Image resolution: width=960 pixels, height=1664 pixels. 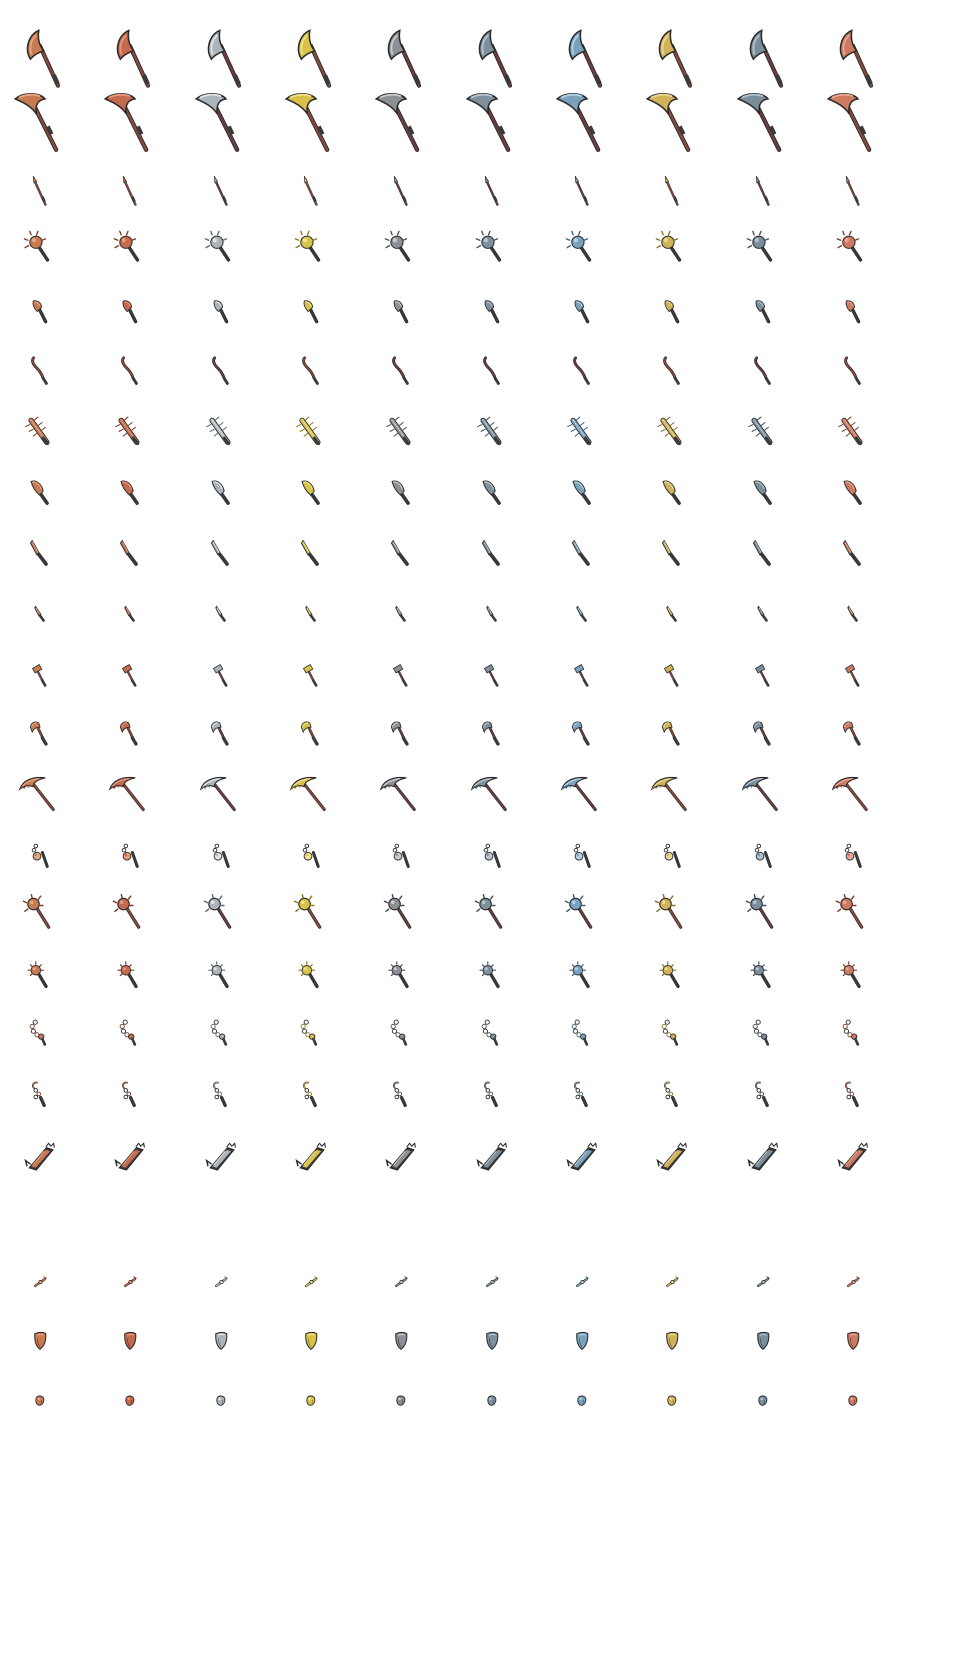 What do you see at coordinates (40, 1282) in the screenshot?
I see `bone-charm-copper-sprite` at bounding box center [40, 1282].